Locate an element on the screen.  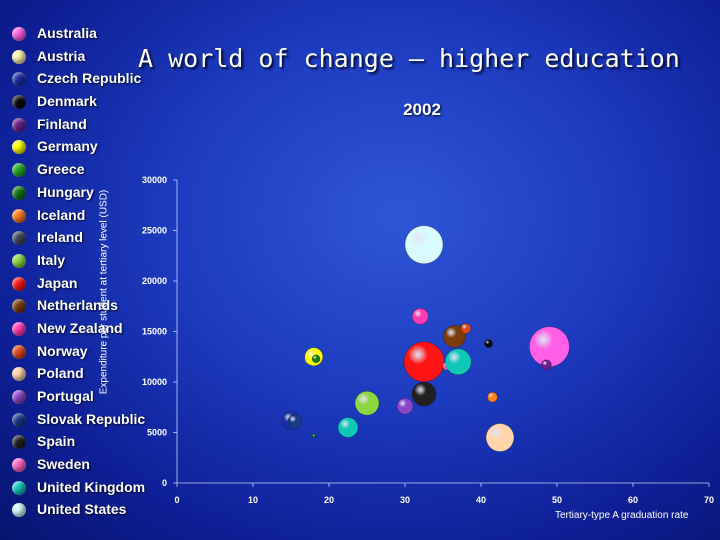
x-tick-label: 10 is located at coordinates (253, 500).